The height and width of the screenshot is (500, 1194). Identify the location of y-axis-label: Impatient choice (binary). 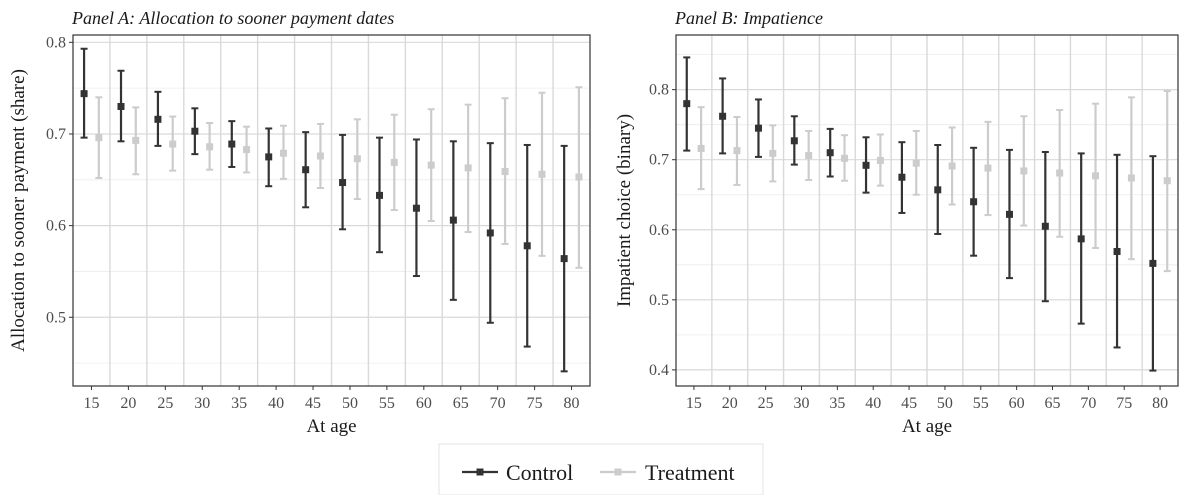
(624, 210).